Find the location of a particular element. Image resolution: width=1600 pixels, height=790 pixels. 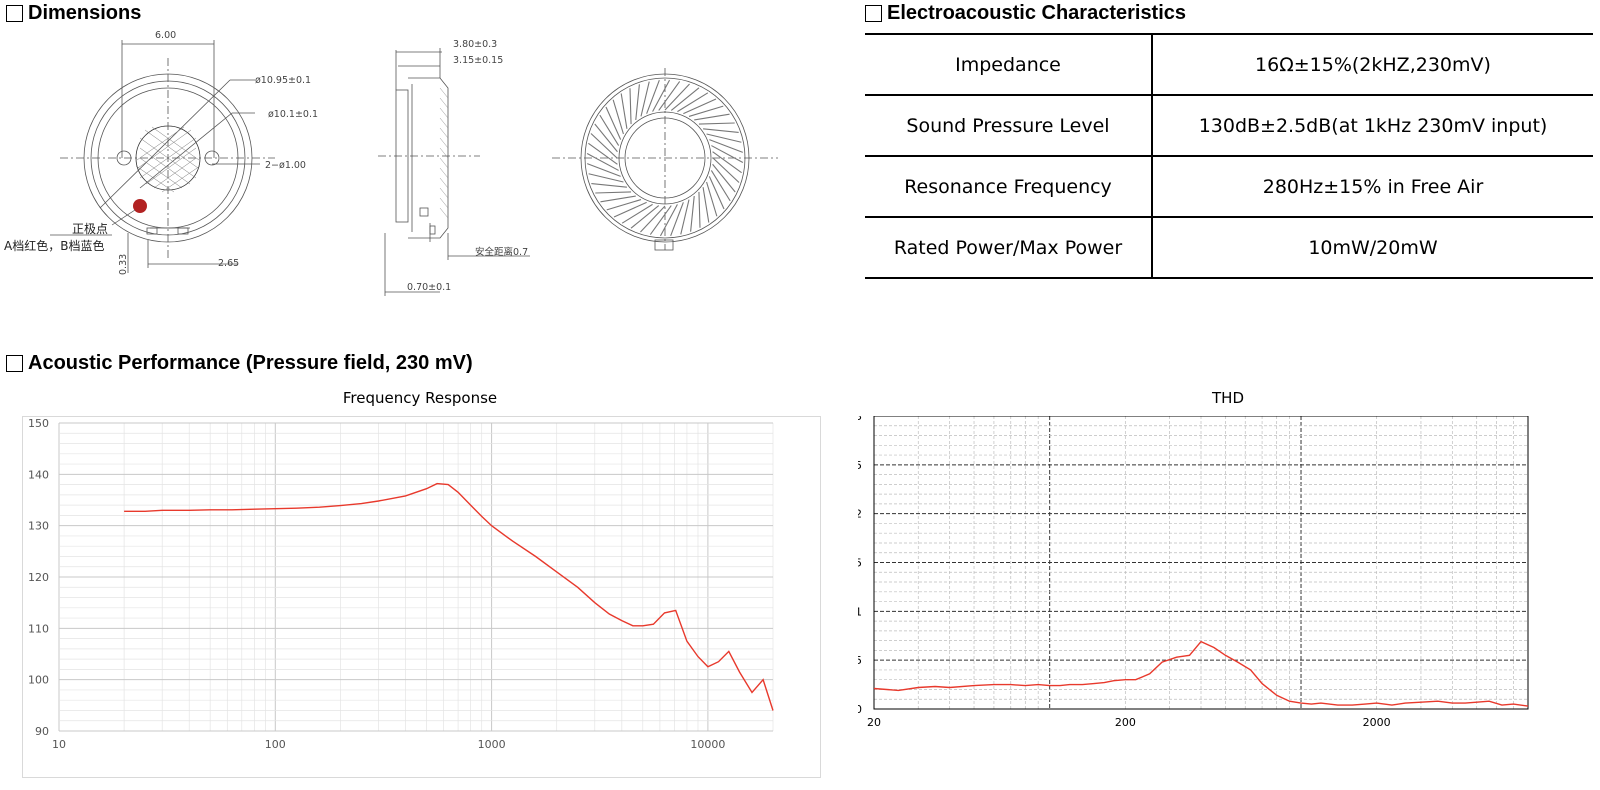

x-tick-label: 100 is located at coordinates (275, 744).